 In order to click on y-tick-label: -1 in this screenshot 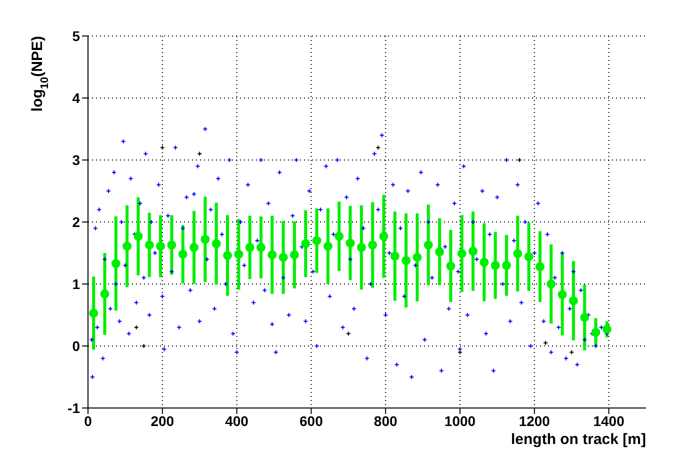, I will do `click(74, 408)`.